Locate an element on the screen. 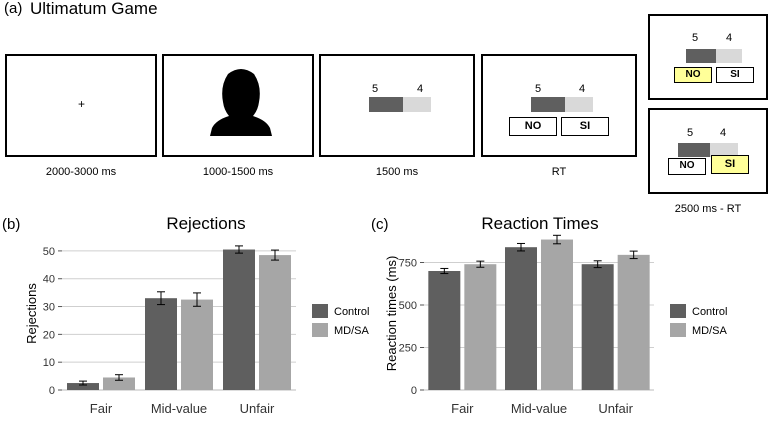 The image size is (771, 428). panel-b-label: (b) is located at coordinates (11, 224).